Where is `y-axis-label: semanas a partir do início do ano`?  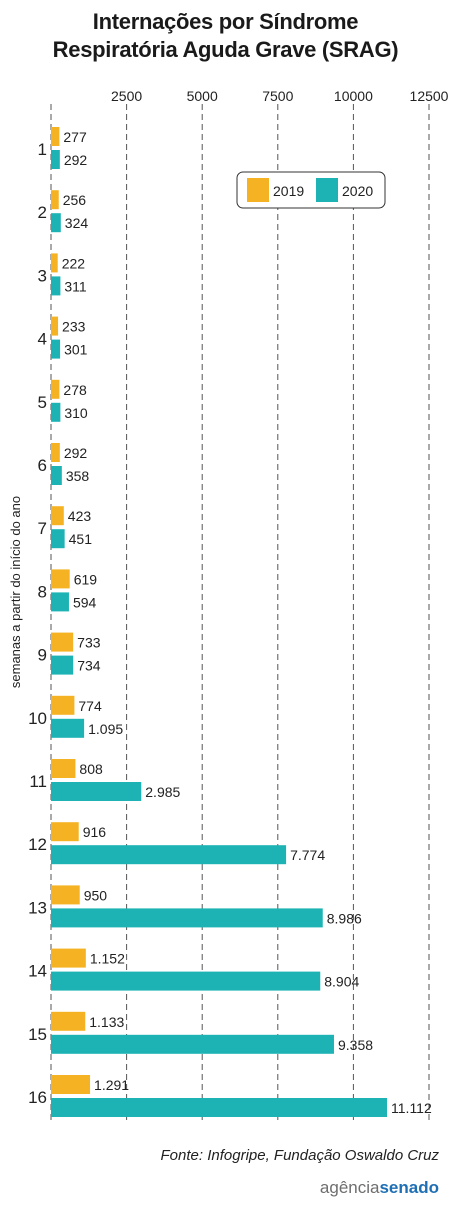 y-axis-label: semanas a partir do início do ano is located at coordinates (15, 592).